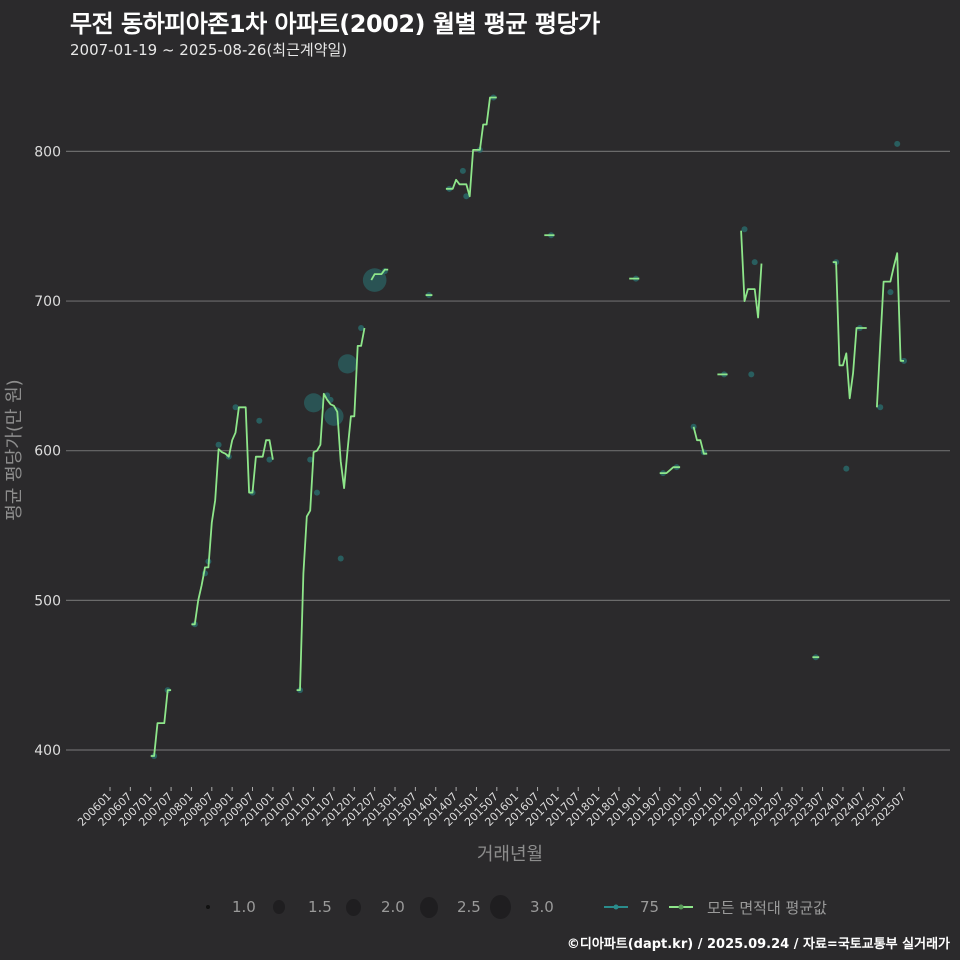 The image size is (960, 960). What do you see at coordinates (47, 751) in the screenshot?
I see `y-tick-label: 400` at bounding box center [47, 751].